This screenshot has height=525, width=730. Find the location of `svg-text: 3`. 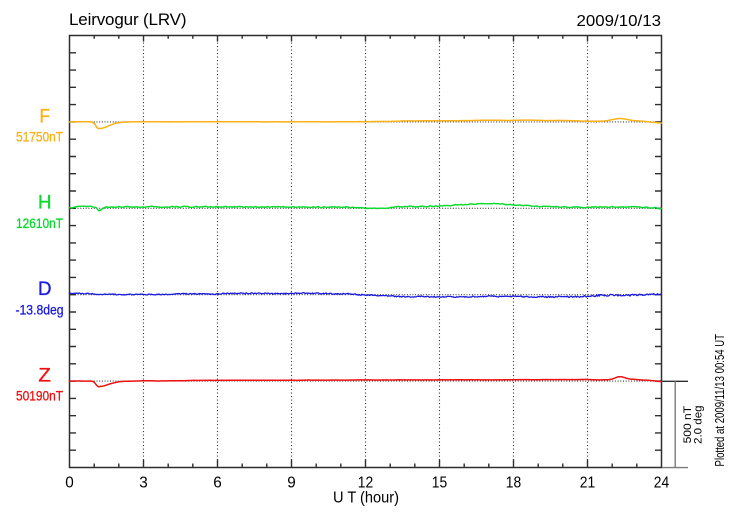

svg-text: 3 is located at coordinates (143, 483).